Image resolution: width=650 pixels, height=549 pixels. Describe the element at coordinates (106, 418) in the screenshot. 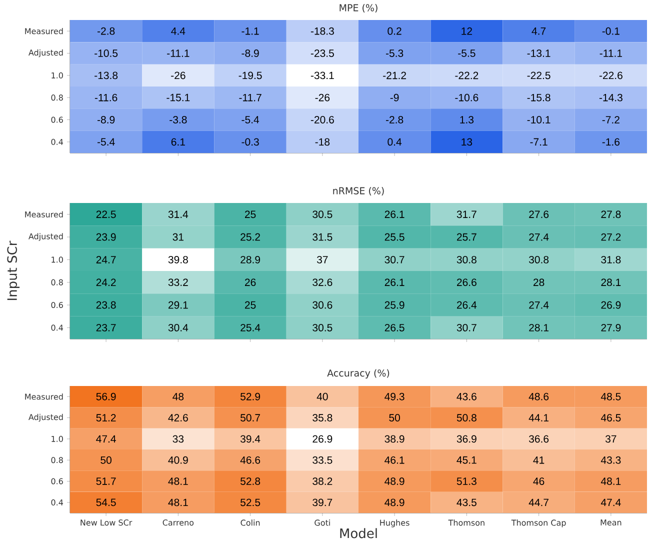

I see `data-label: 51.2` at that location.